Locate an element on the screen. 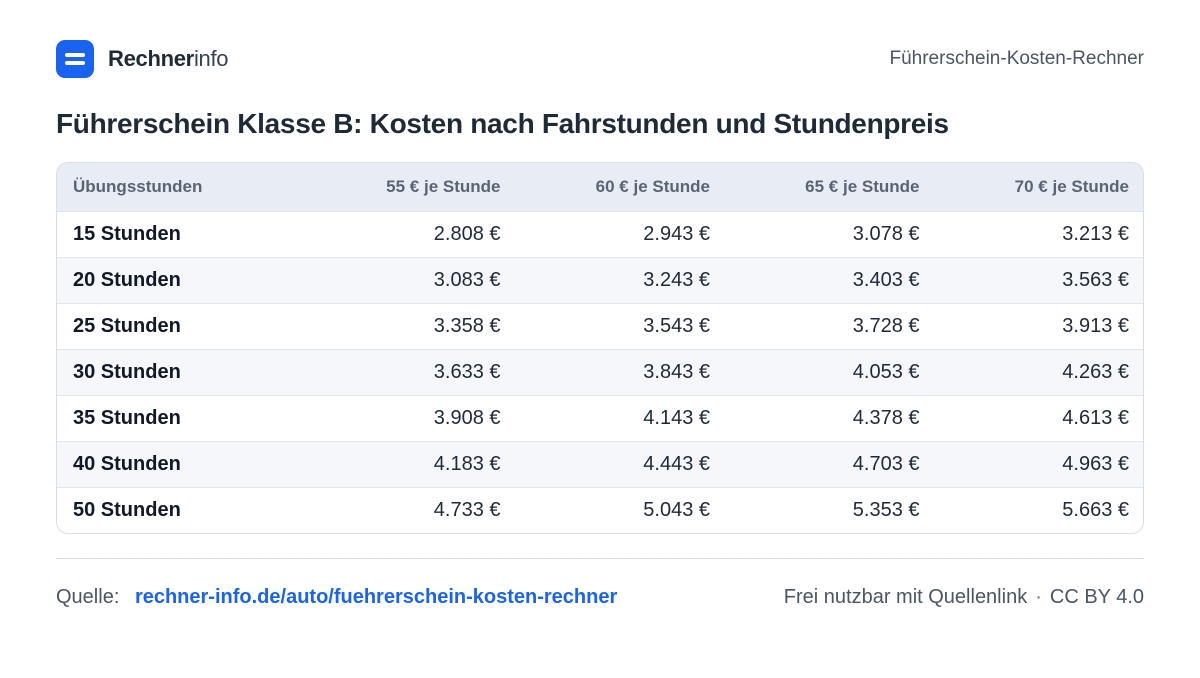 This screenshot has height=678, width=1200. row-label: 25 Stunden is located at coordinates (127, 325).